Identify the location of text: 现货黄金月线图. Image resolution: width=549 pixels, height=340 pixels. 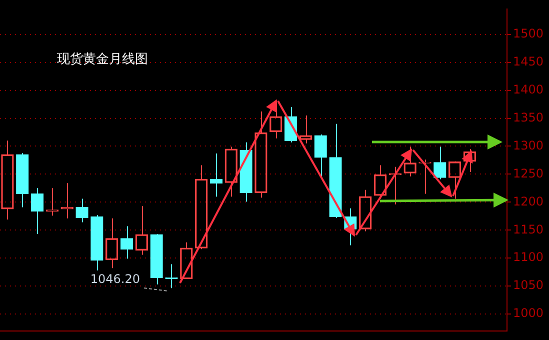
(102, 59).